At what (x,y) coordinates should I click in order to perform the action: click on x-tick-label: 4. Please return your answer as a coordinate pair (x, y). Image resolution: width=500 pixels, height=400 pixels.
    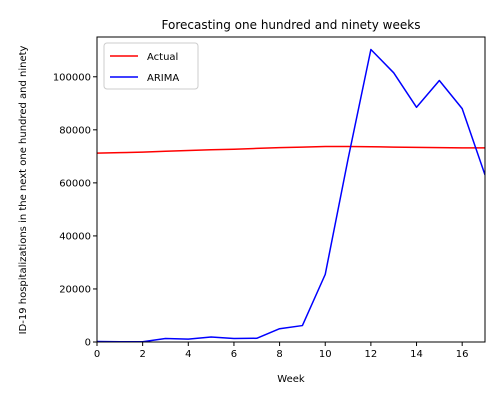
    Looking at the image, I should click on (188, 354).